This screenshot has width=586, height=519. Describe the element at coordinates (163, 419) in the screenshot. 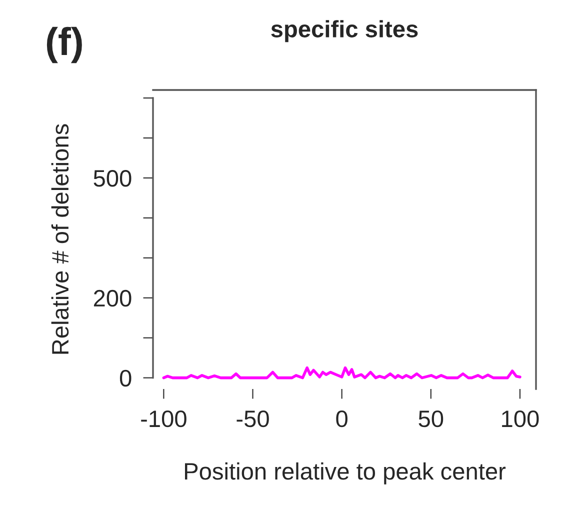

I see `x-tick-label: -100` at that location.